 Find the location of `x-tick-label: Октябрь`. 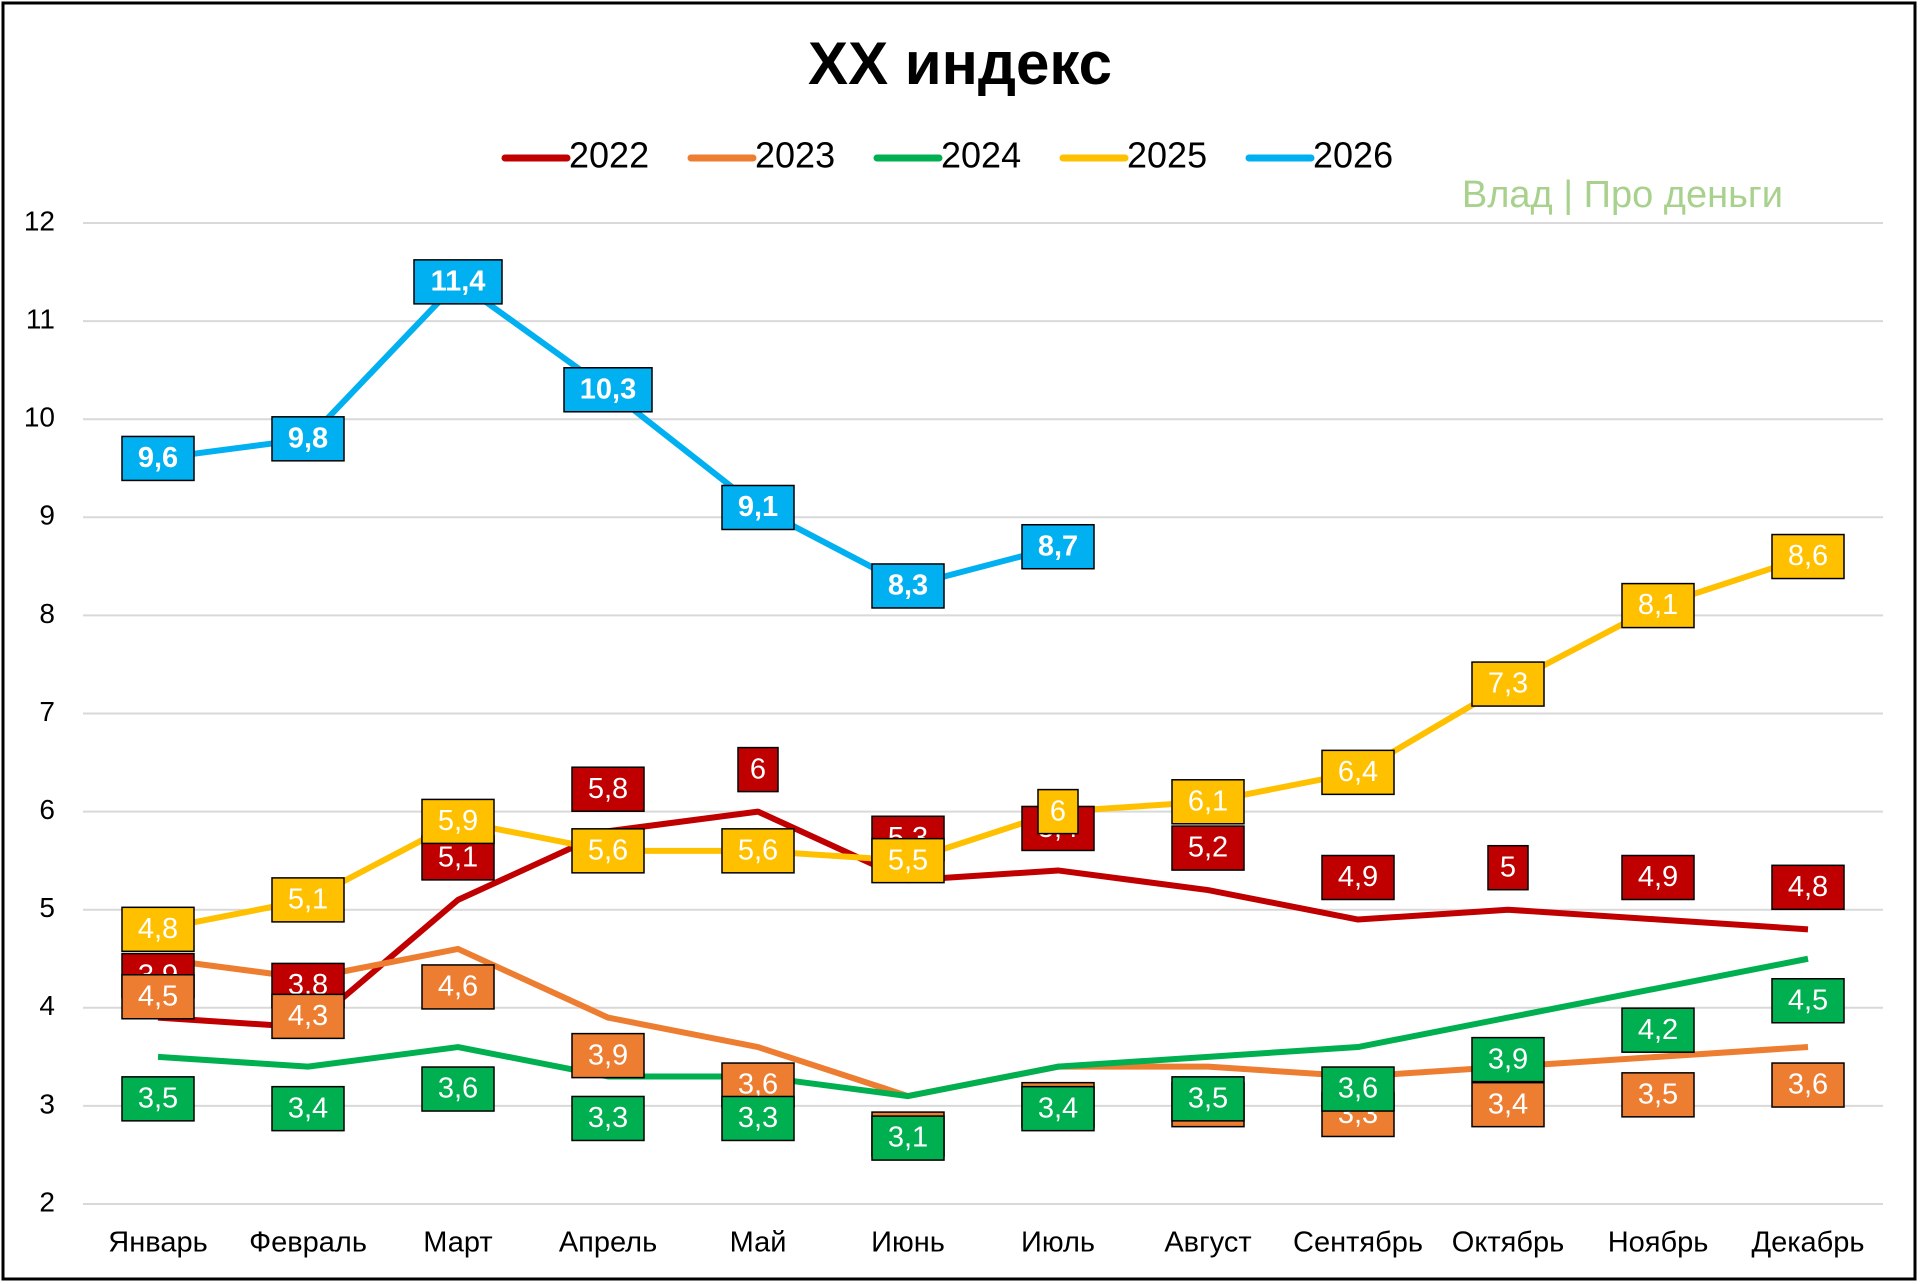

x-tick-label: Октябрь is located at coordinates (1508, 1243).